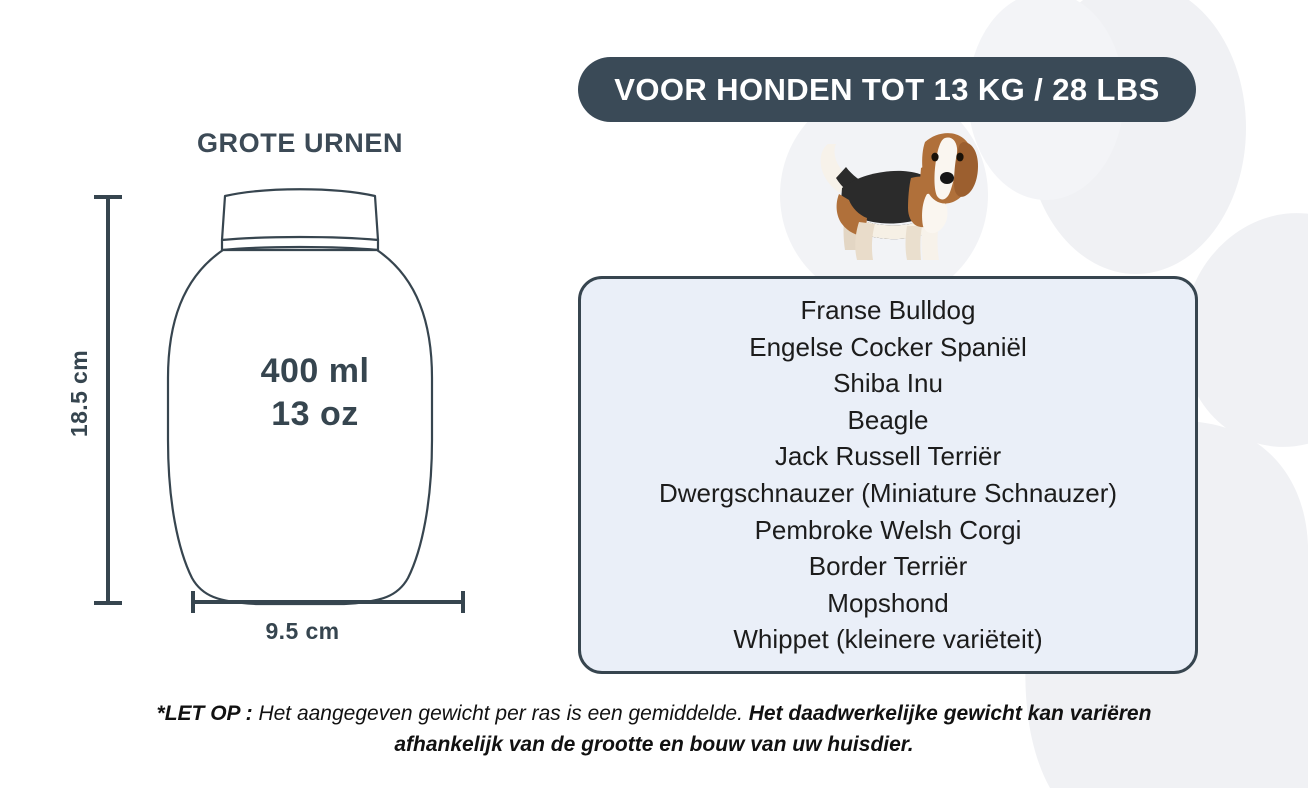  I want to click on dog-front-leg-far, so click(913, 243).